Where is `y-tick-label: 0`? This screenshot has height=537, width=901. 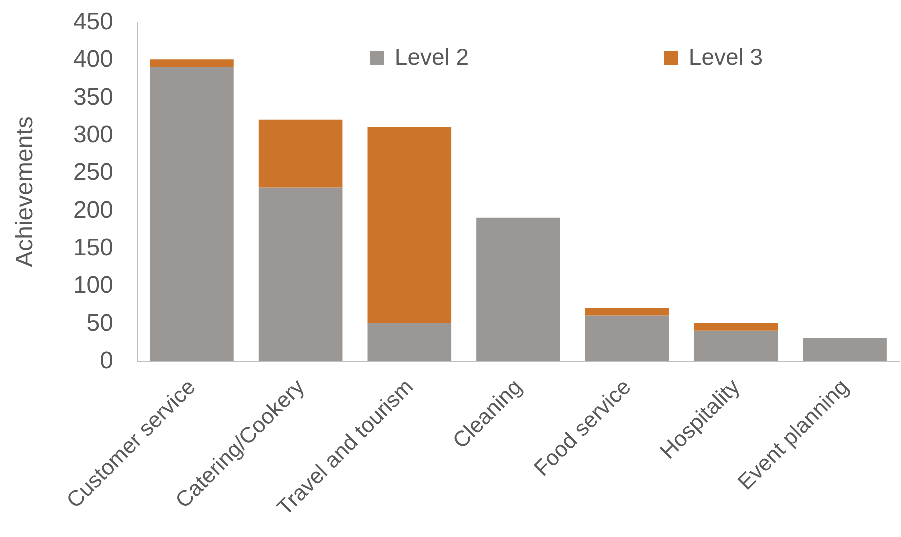
y-tick-label: 0 is located at coordinates (107, 361).